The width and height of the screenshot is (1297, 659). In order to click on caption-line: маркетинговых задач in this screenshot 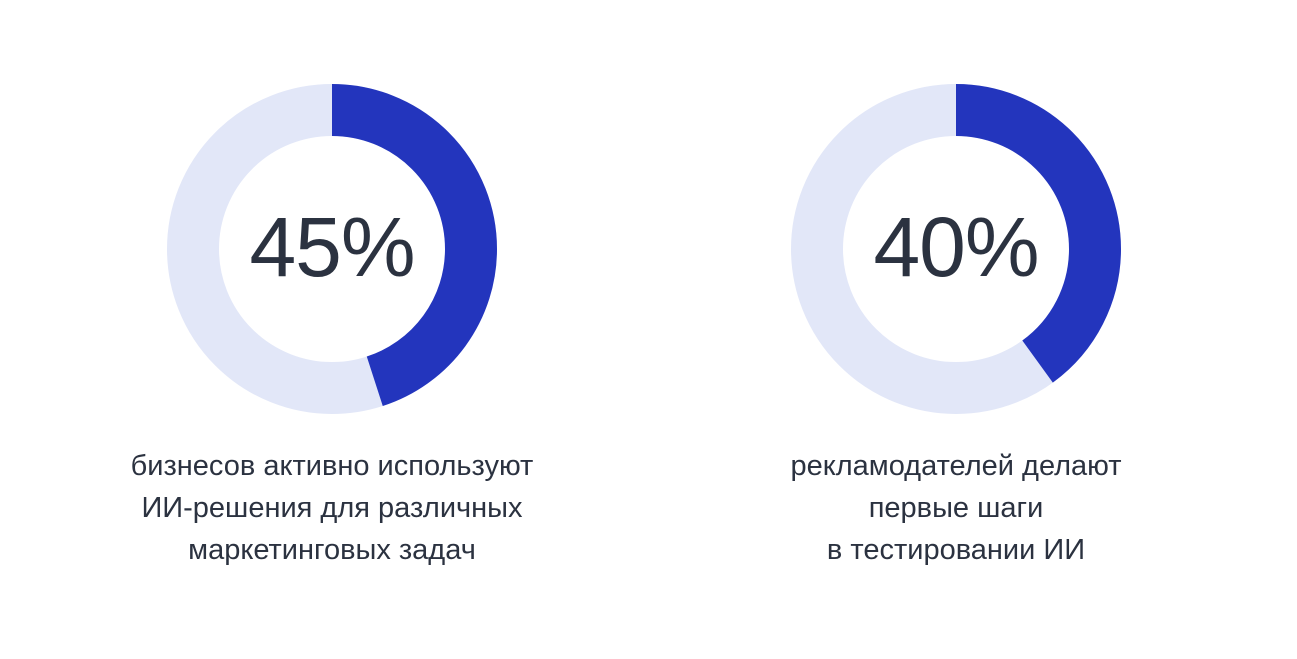, I will do `click(332, 550)`.